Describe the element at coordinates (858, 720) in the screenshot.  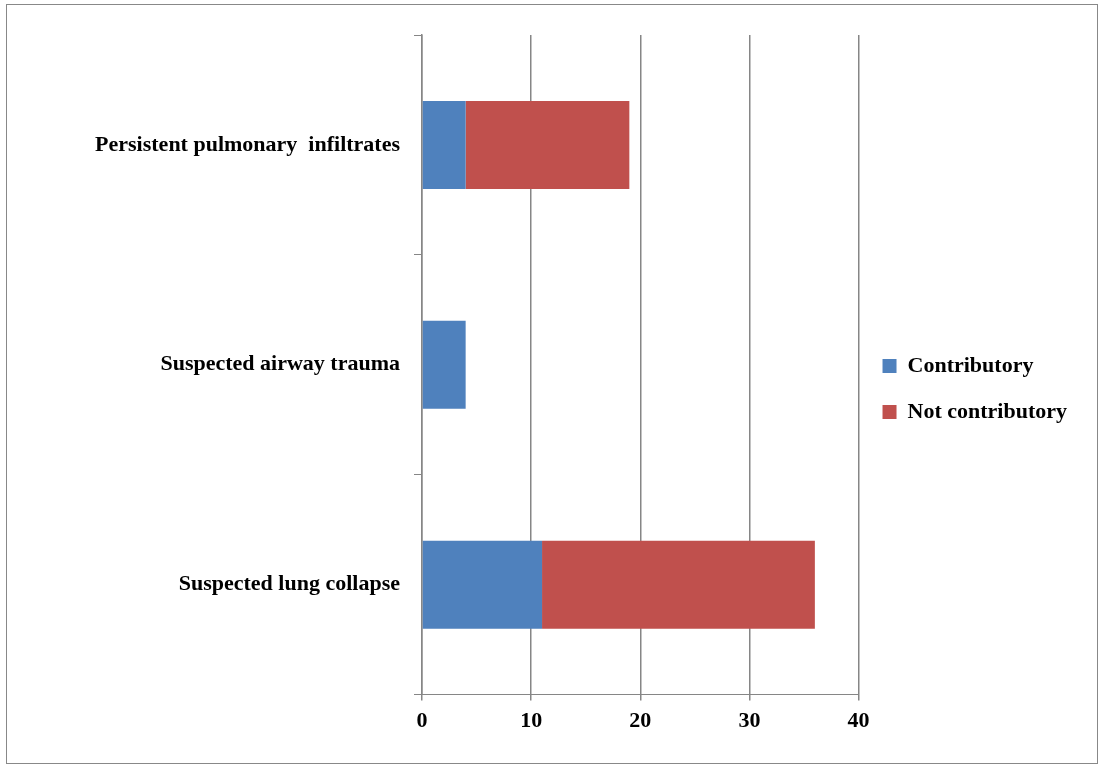
I see `x-tick-label: 40` at that location.